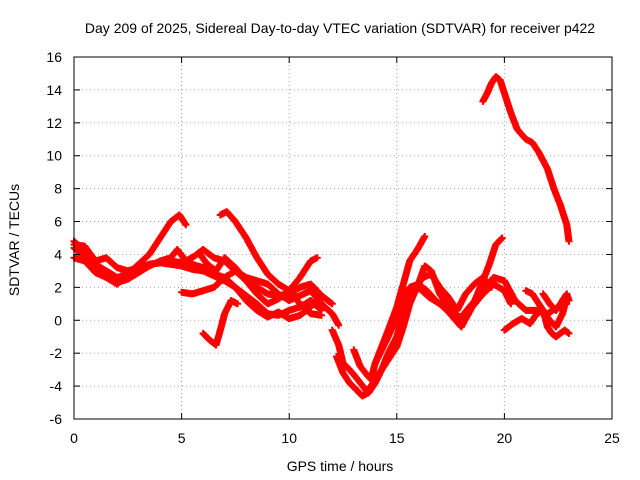 The image size is (640, 480). I want to click on x-tick-label: 20, so click(505, 438).